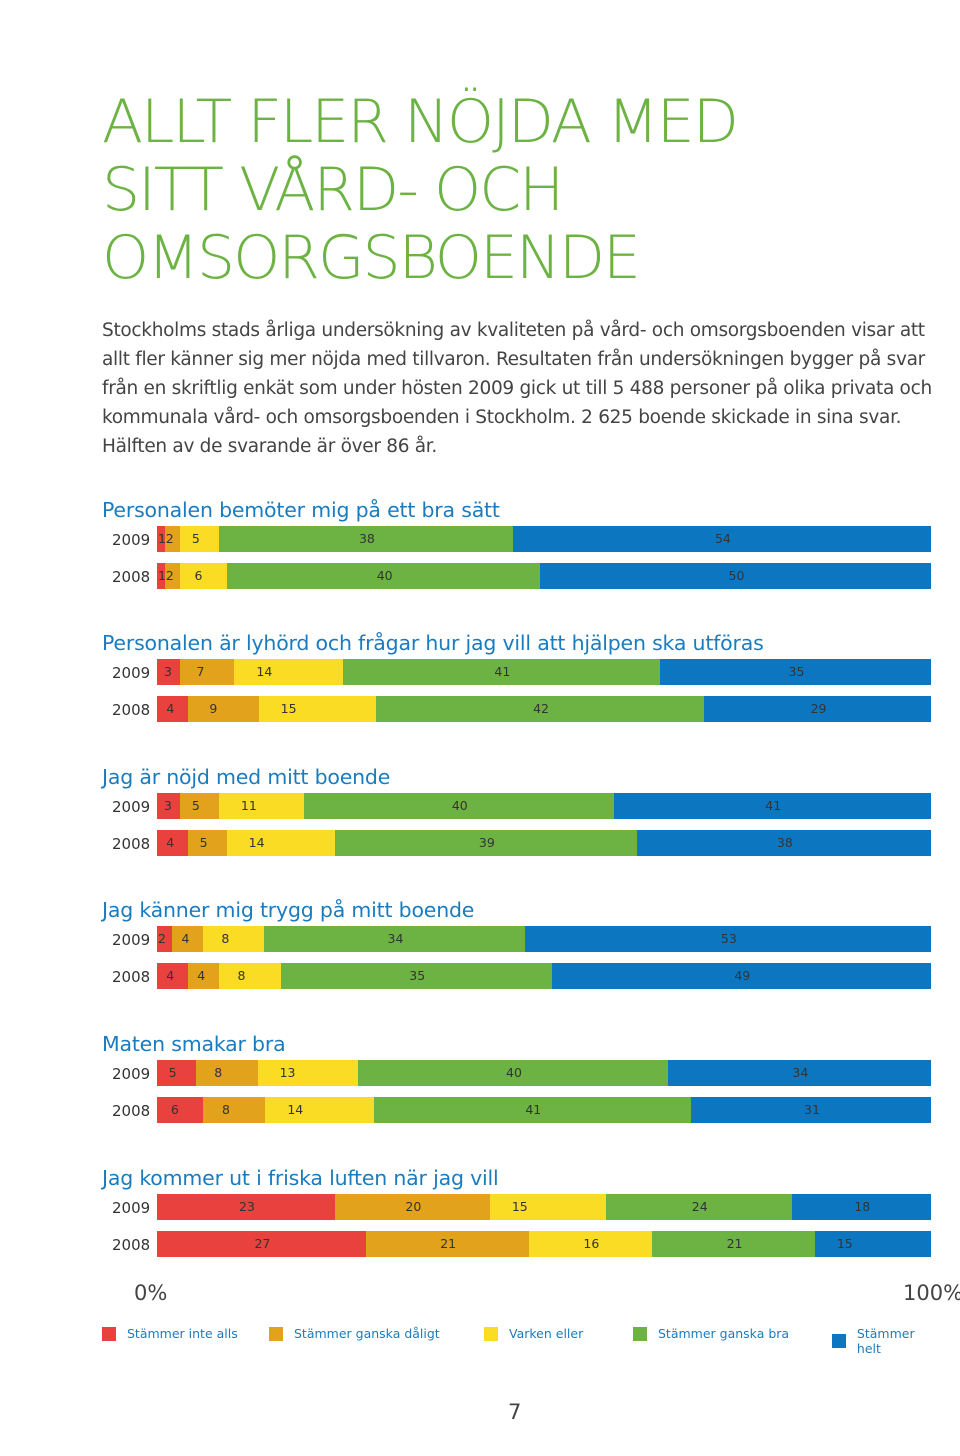  What do you see at coordinates (515, 1412) in the screenshot?
I see `page-number: 7` at bounding box center [515, 1412].